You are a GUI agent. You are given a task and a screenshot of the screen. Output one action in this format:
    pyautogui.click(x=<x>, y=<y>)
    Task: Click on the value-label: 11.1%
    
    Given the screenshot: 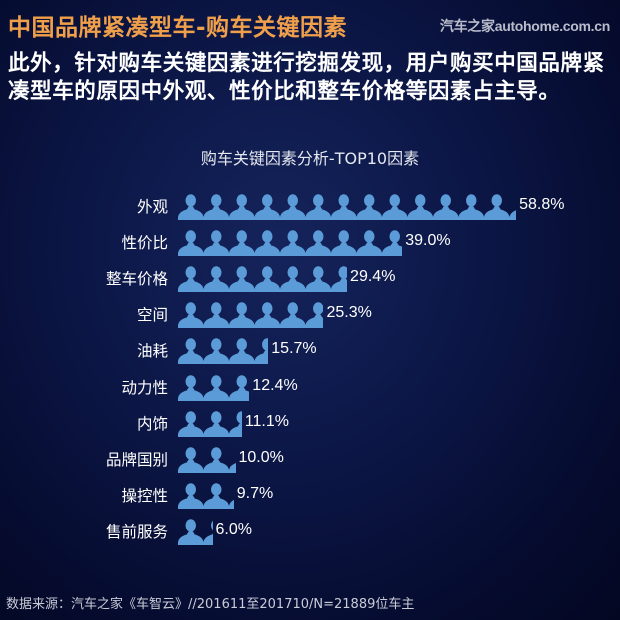 What is the action you would take?
    pyautogui.click(x=266, y=421)
    